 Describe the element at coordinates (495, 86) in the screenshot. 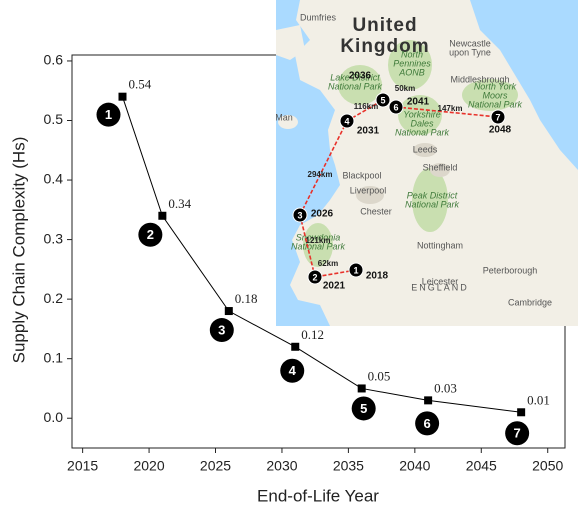

I see `map-park-label: North York` at that location.